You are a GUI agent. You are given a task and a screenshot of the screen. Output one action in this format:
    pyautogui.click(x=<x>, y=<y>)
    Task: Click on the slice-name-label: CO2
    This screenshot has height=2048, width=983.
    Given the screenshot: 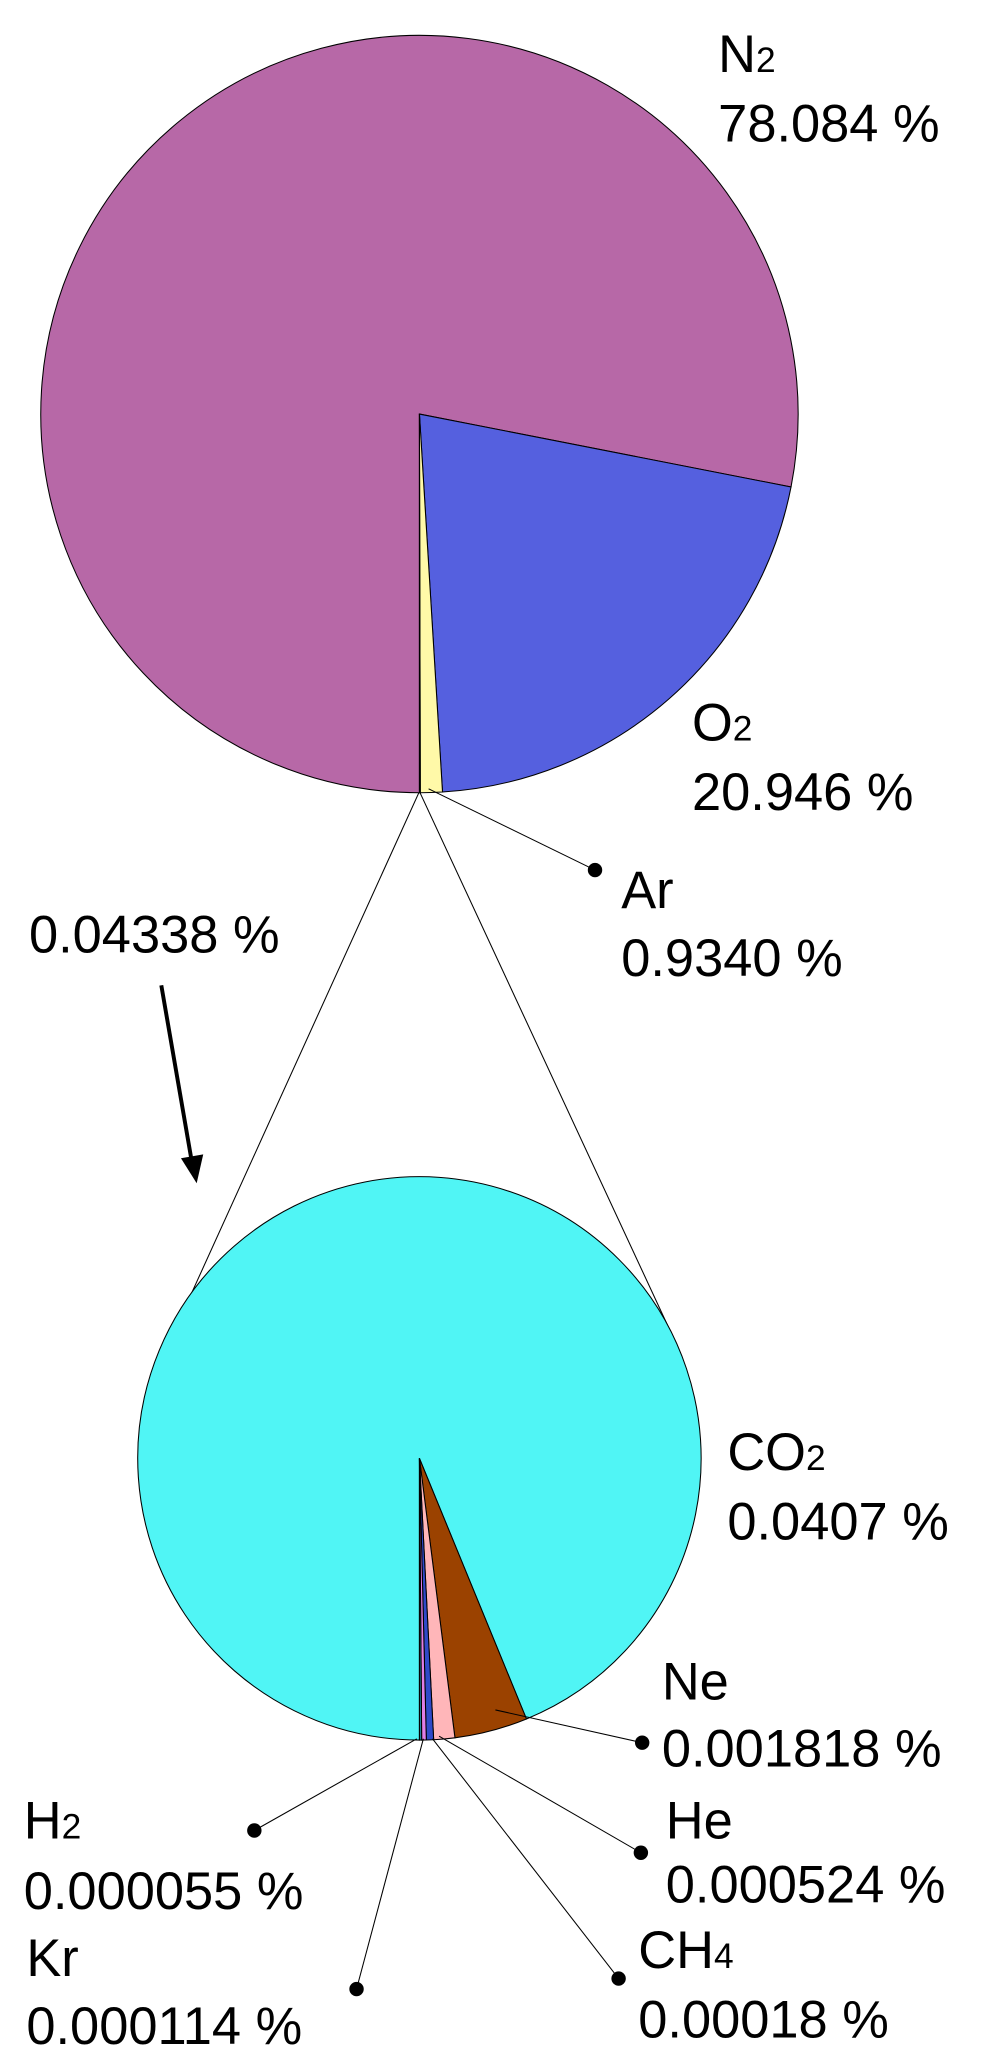 What is the action you would take?
    pyautogui.click(x=776, y=1453)
    